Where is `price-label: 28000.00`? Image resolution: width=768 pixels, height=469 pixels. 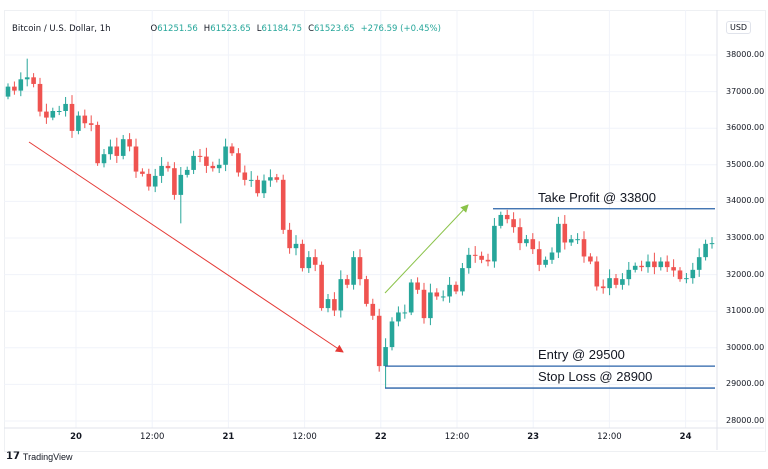
price-label: 28000.00 is located at coordinates (745, 420).